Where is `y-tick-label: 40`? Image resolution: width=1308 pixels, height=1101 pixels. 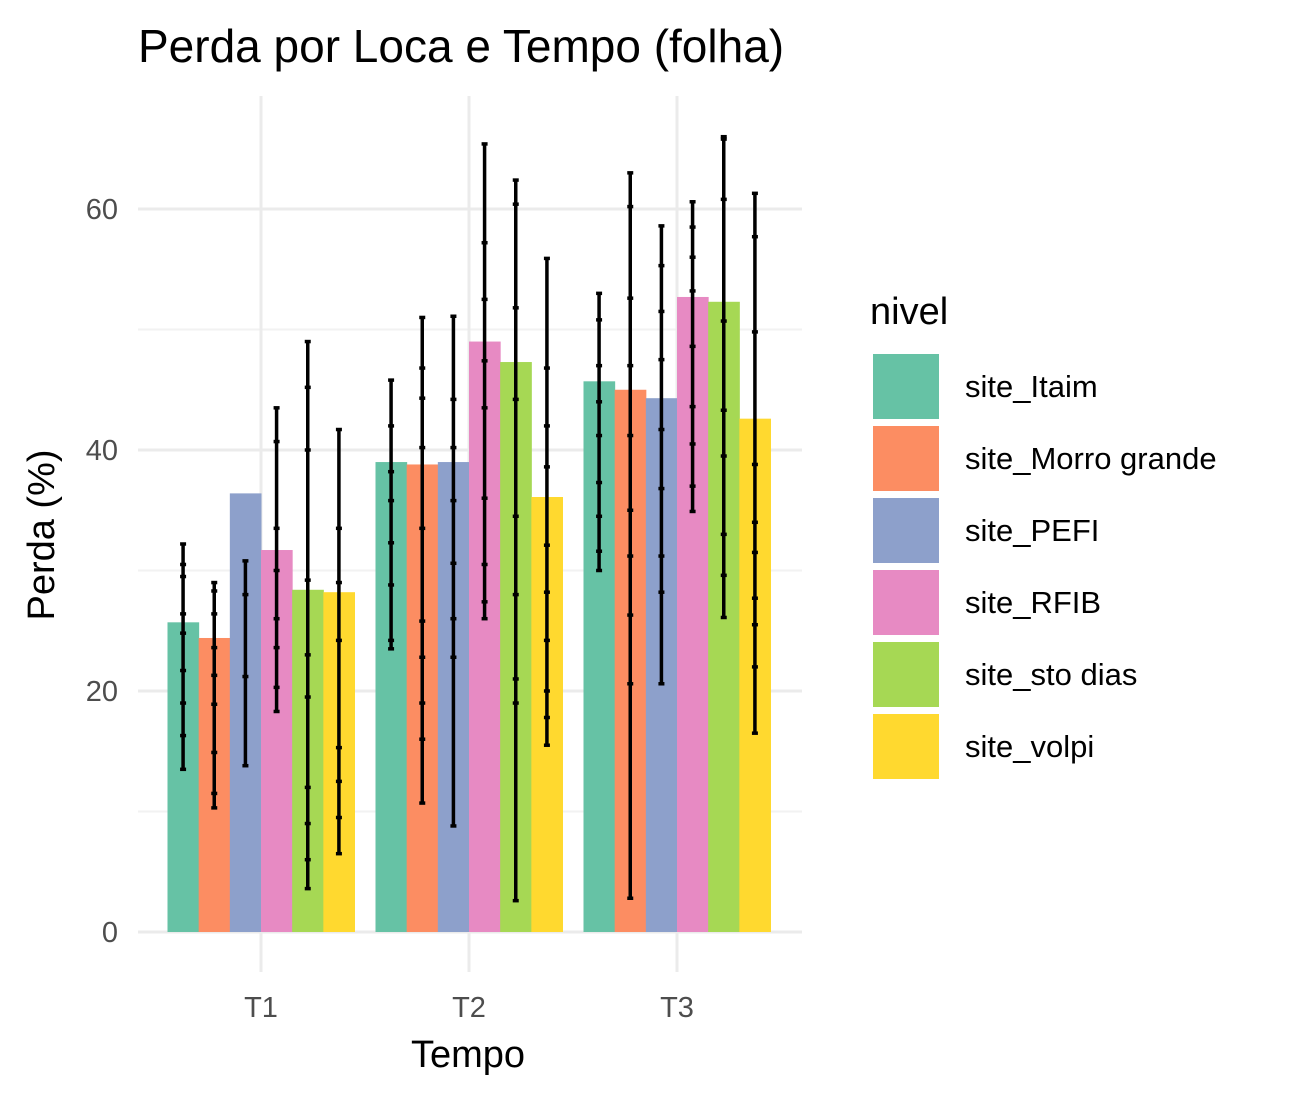 y-tick-label: 40 is located at coordinates (102, 451).